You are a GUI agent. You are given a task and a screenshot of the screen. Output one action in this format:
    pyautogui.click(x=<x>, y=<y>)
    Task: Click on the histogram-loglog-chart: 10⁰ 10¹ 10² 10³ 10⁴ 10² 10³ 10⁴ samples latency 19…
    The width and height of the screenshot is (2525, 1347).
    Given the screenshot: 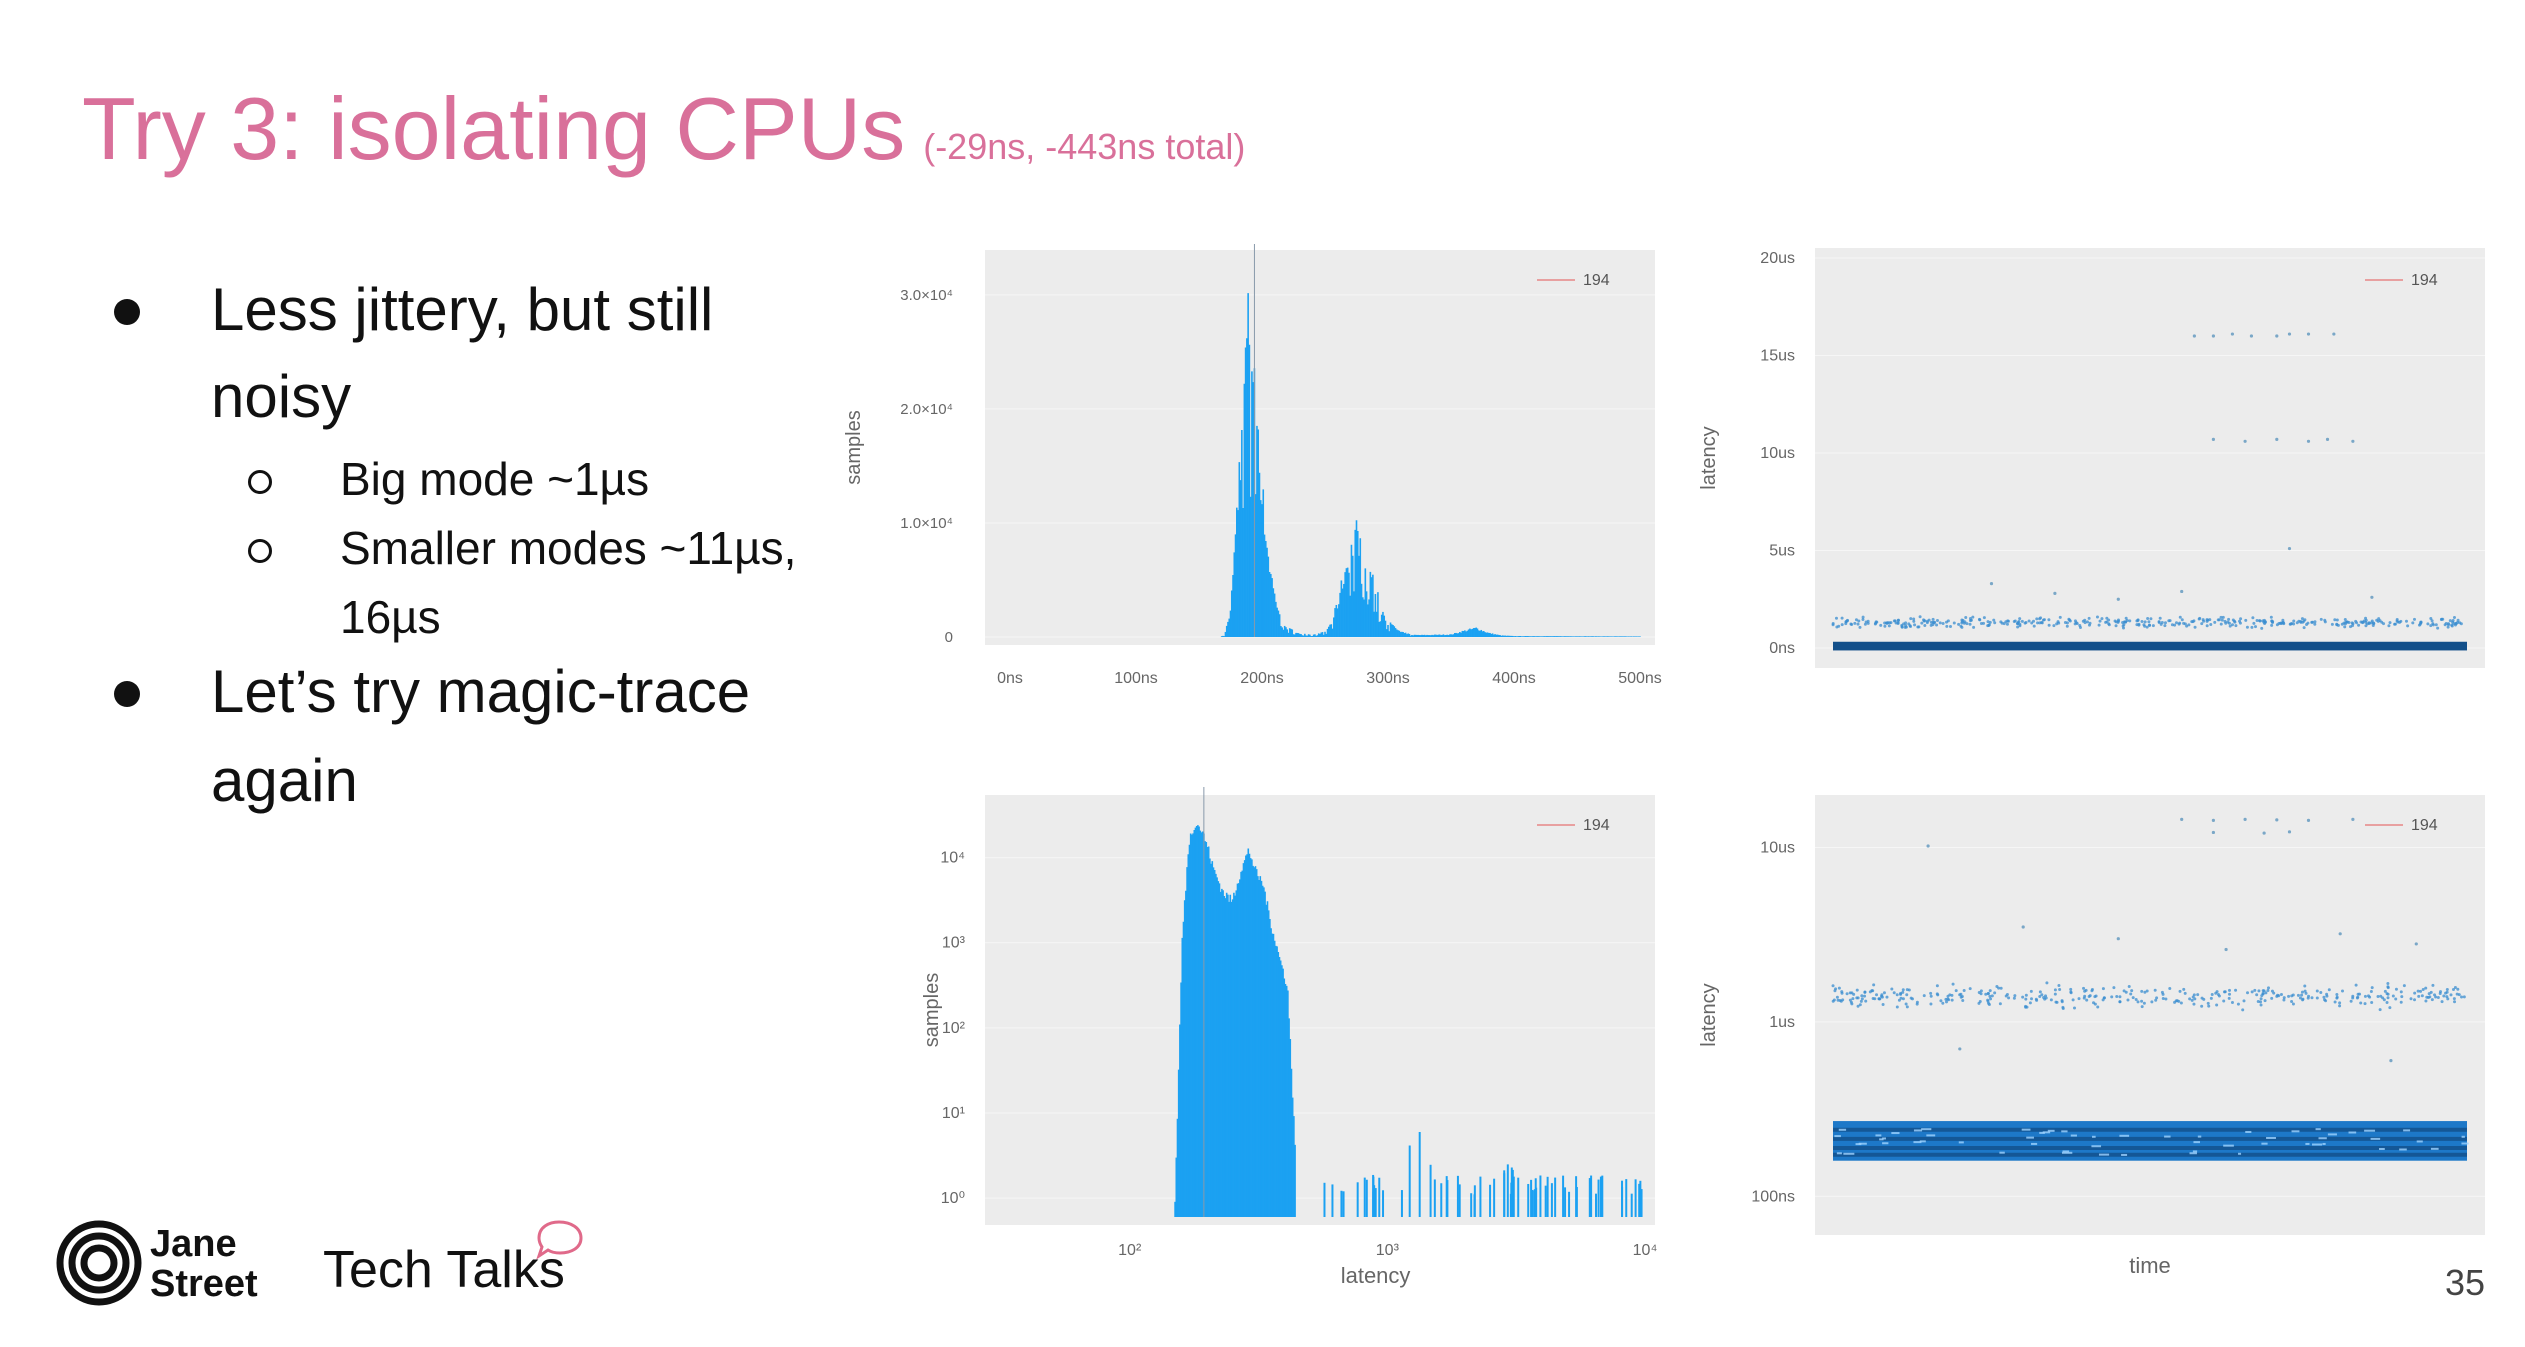 What is the action you would take?
    pyautogui.click(x=1245, y=1050)
    